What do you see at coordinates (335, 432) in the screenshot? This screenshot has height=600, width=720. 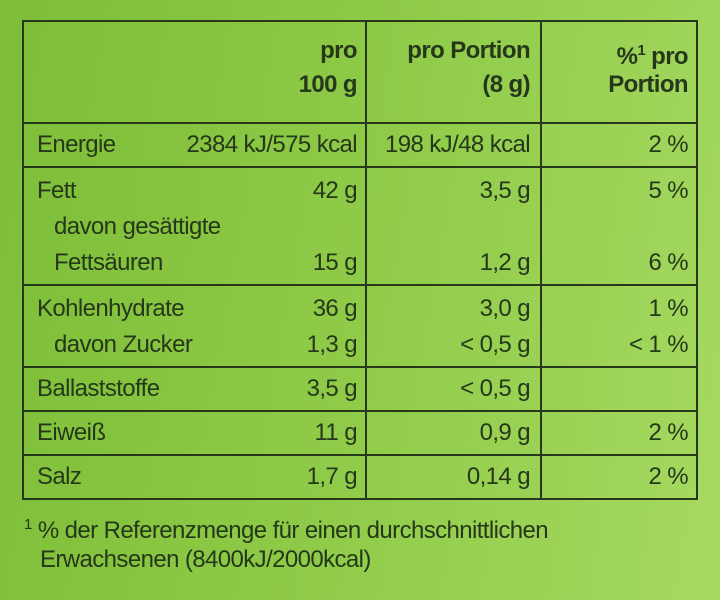 I see `per-100g: 11 g` at bounding box center [335, 432].